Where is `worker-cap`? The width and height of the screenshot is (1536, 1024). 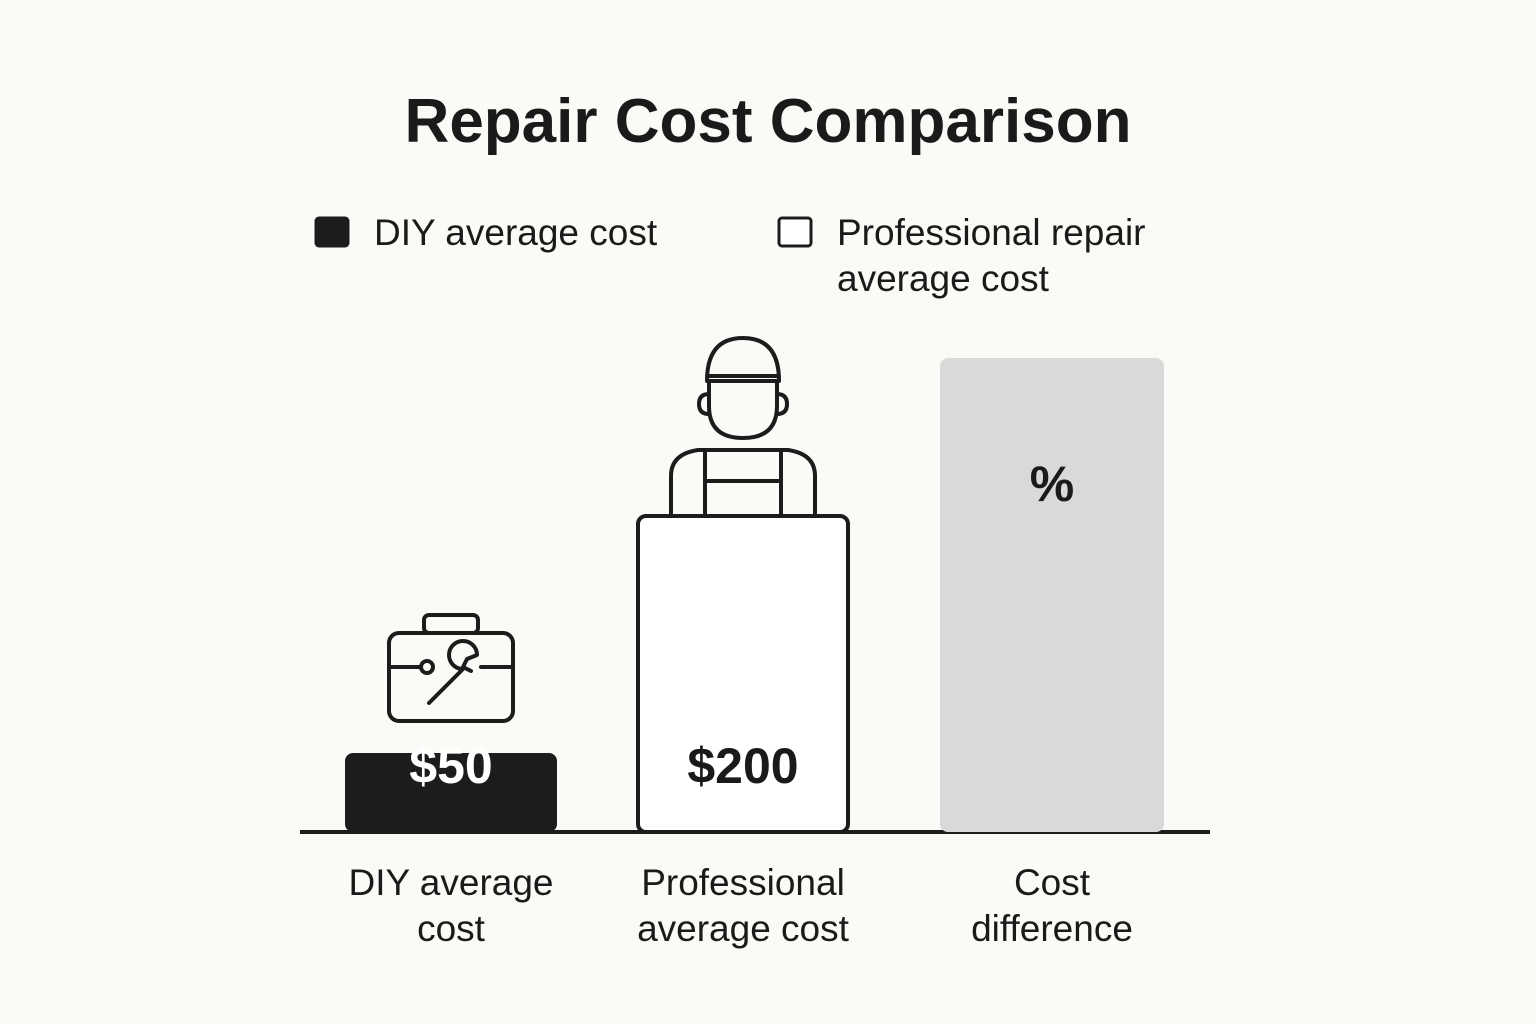
worker-cap is located at coordinates (743, 359).